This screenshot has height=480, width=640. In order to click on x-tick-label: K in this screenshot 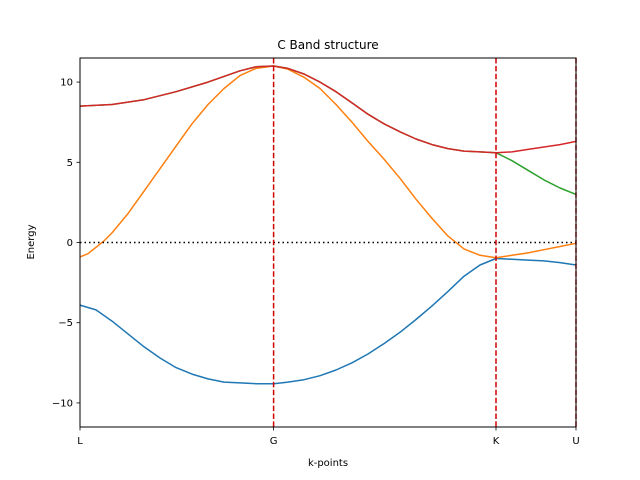, I will do `click(496, 441)`.